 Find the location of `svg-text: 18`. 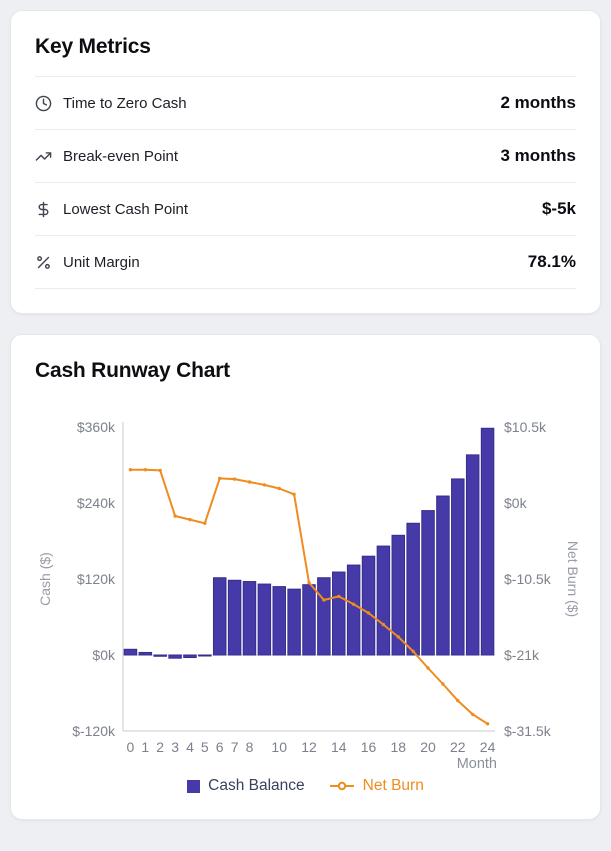

svg-text: 18 is located at coordinates (399, 747).